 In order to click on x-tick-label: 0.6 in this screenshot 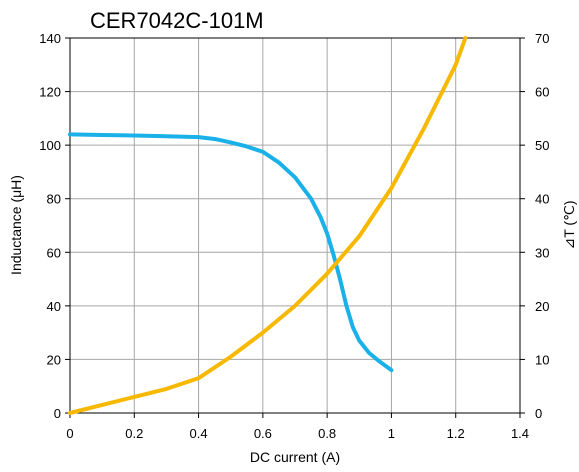, I will do `click(263, 433)`.